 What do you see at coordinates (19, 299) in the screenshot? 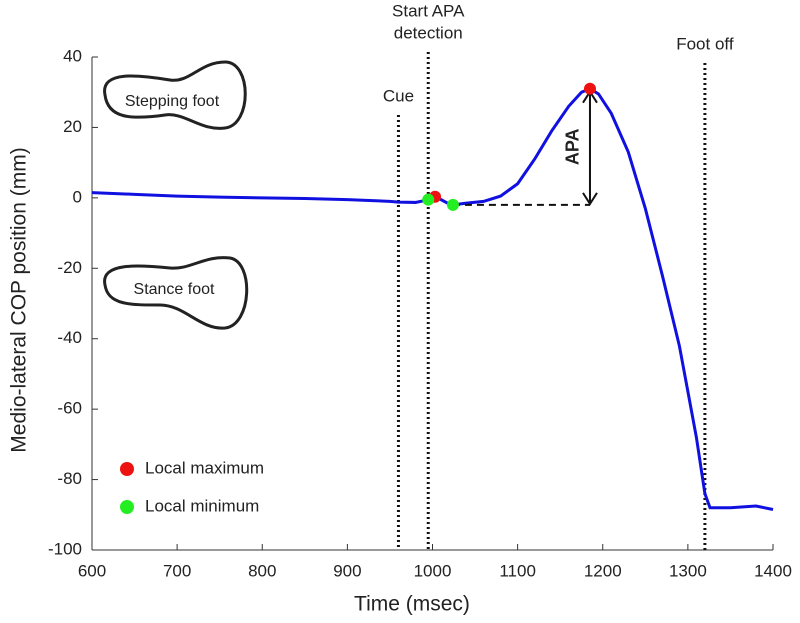
I see `y-axis-label: Medio-lateral COP position (mm)` at bounding box center [19, 299].